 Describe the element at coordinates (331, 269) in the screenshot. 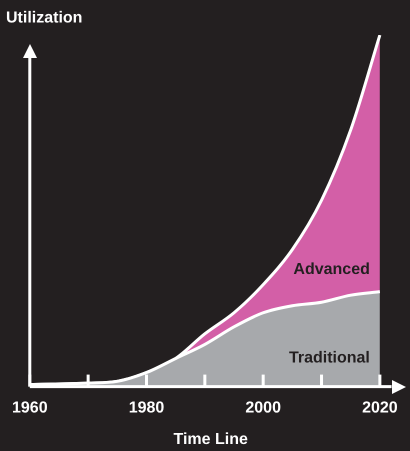

I see `series-label: Advanced` at that location.